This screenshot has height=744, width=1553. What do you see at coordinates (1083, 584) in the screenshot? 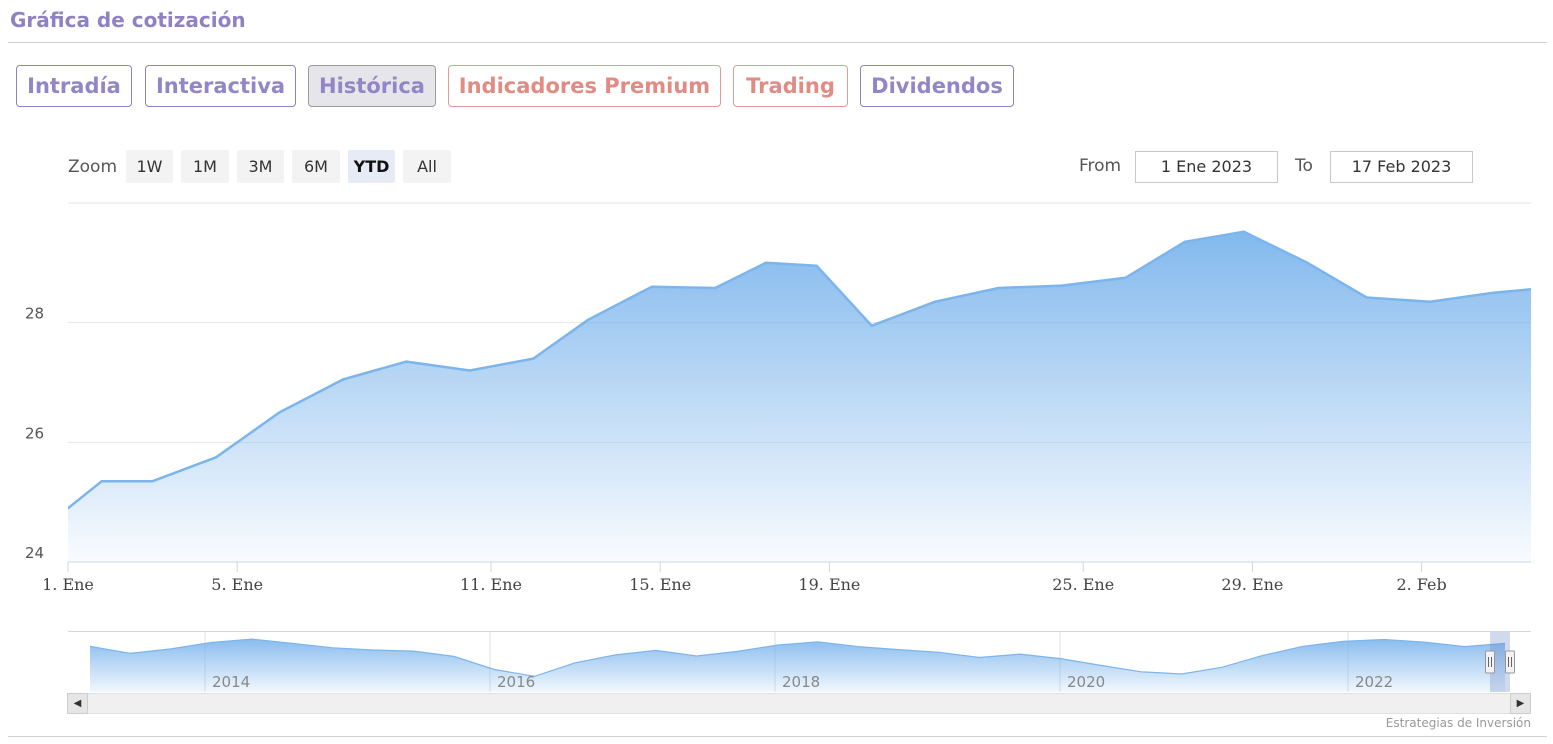
I see `x-tick-label: 25. Ene` at bounding box center [1083, 584].